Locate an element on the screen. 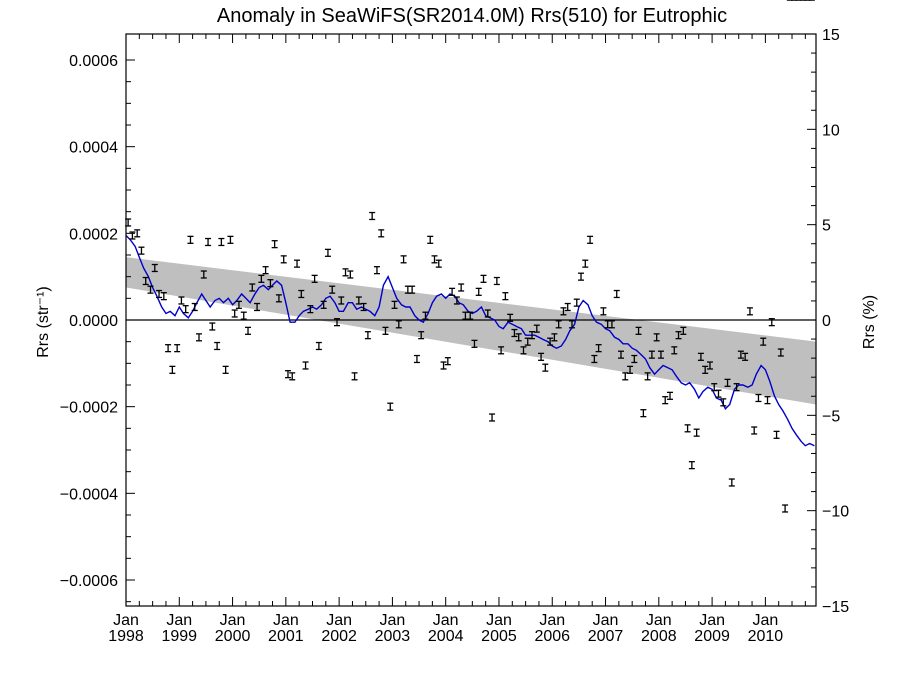 The image size is (900, 675). y-tick-label-right: −5 is located at coordinates (831, 416).